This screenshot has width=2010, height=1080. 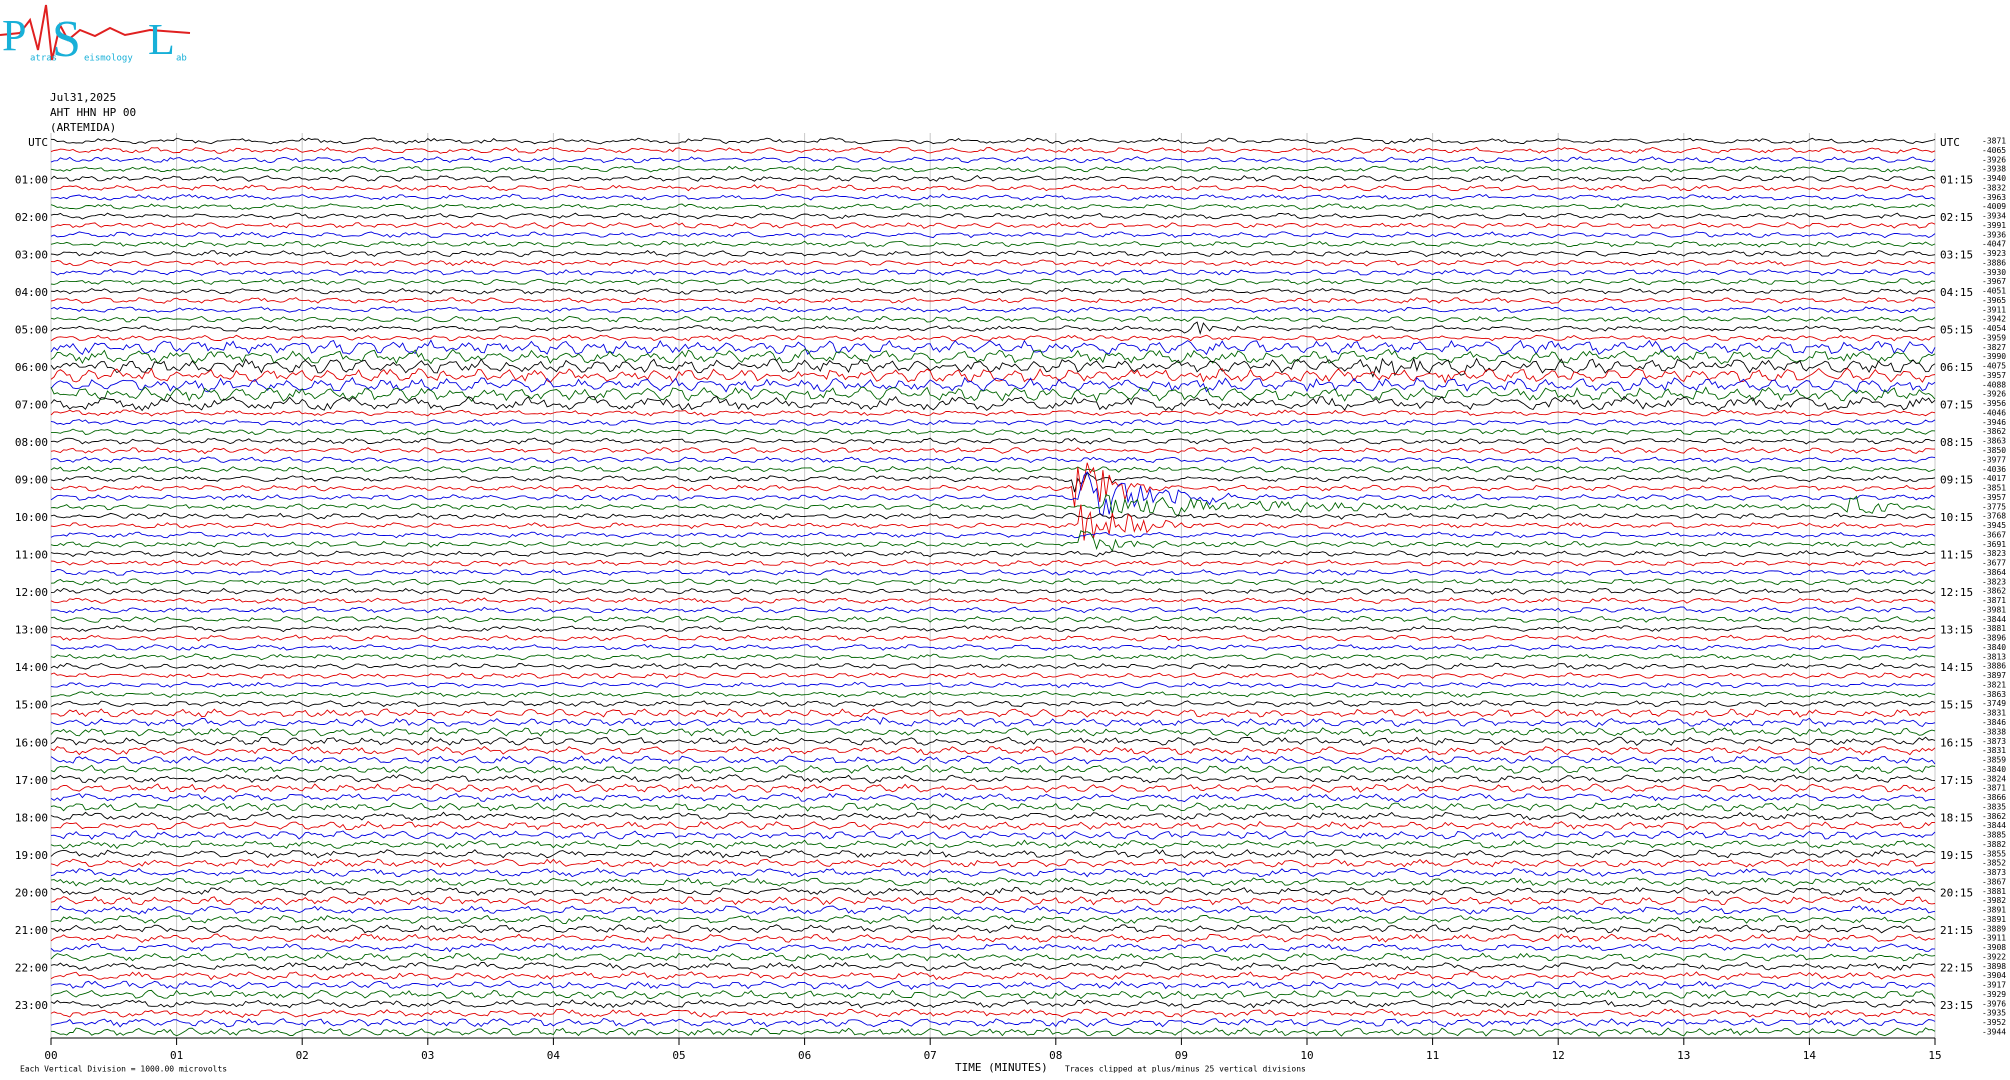 What do you see at coordinates (83, 127) in the screenshot?
I see `header-line: (ARTEMIDA)` at bounding box center [83, 127].